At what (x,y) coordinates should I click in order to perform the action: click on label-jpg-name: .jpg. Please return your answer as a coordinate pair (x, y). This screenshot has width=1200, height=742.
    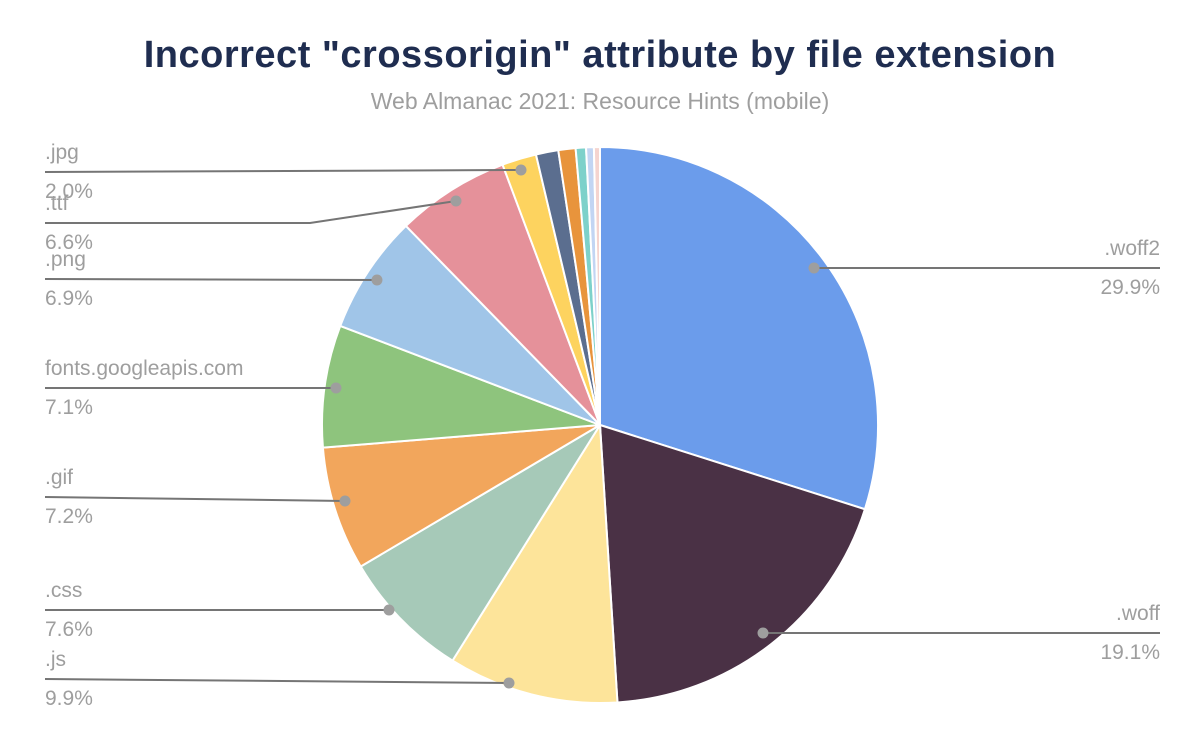
    Looking at the image, I should click on (62, 152).